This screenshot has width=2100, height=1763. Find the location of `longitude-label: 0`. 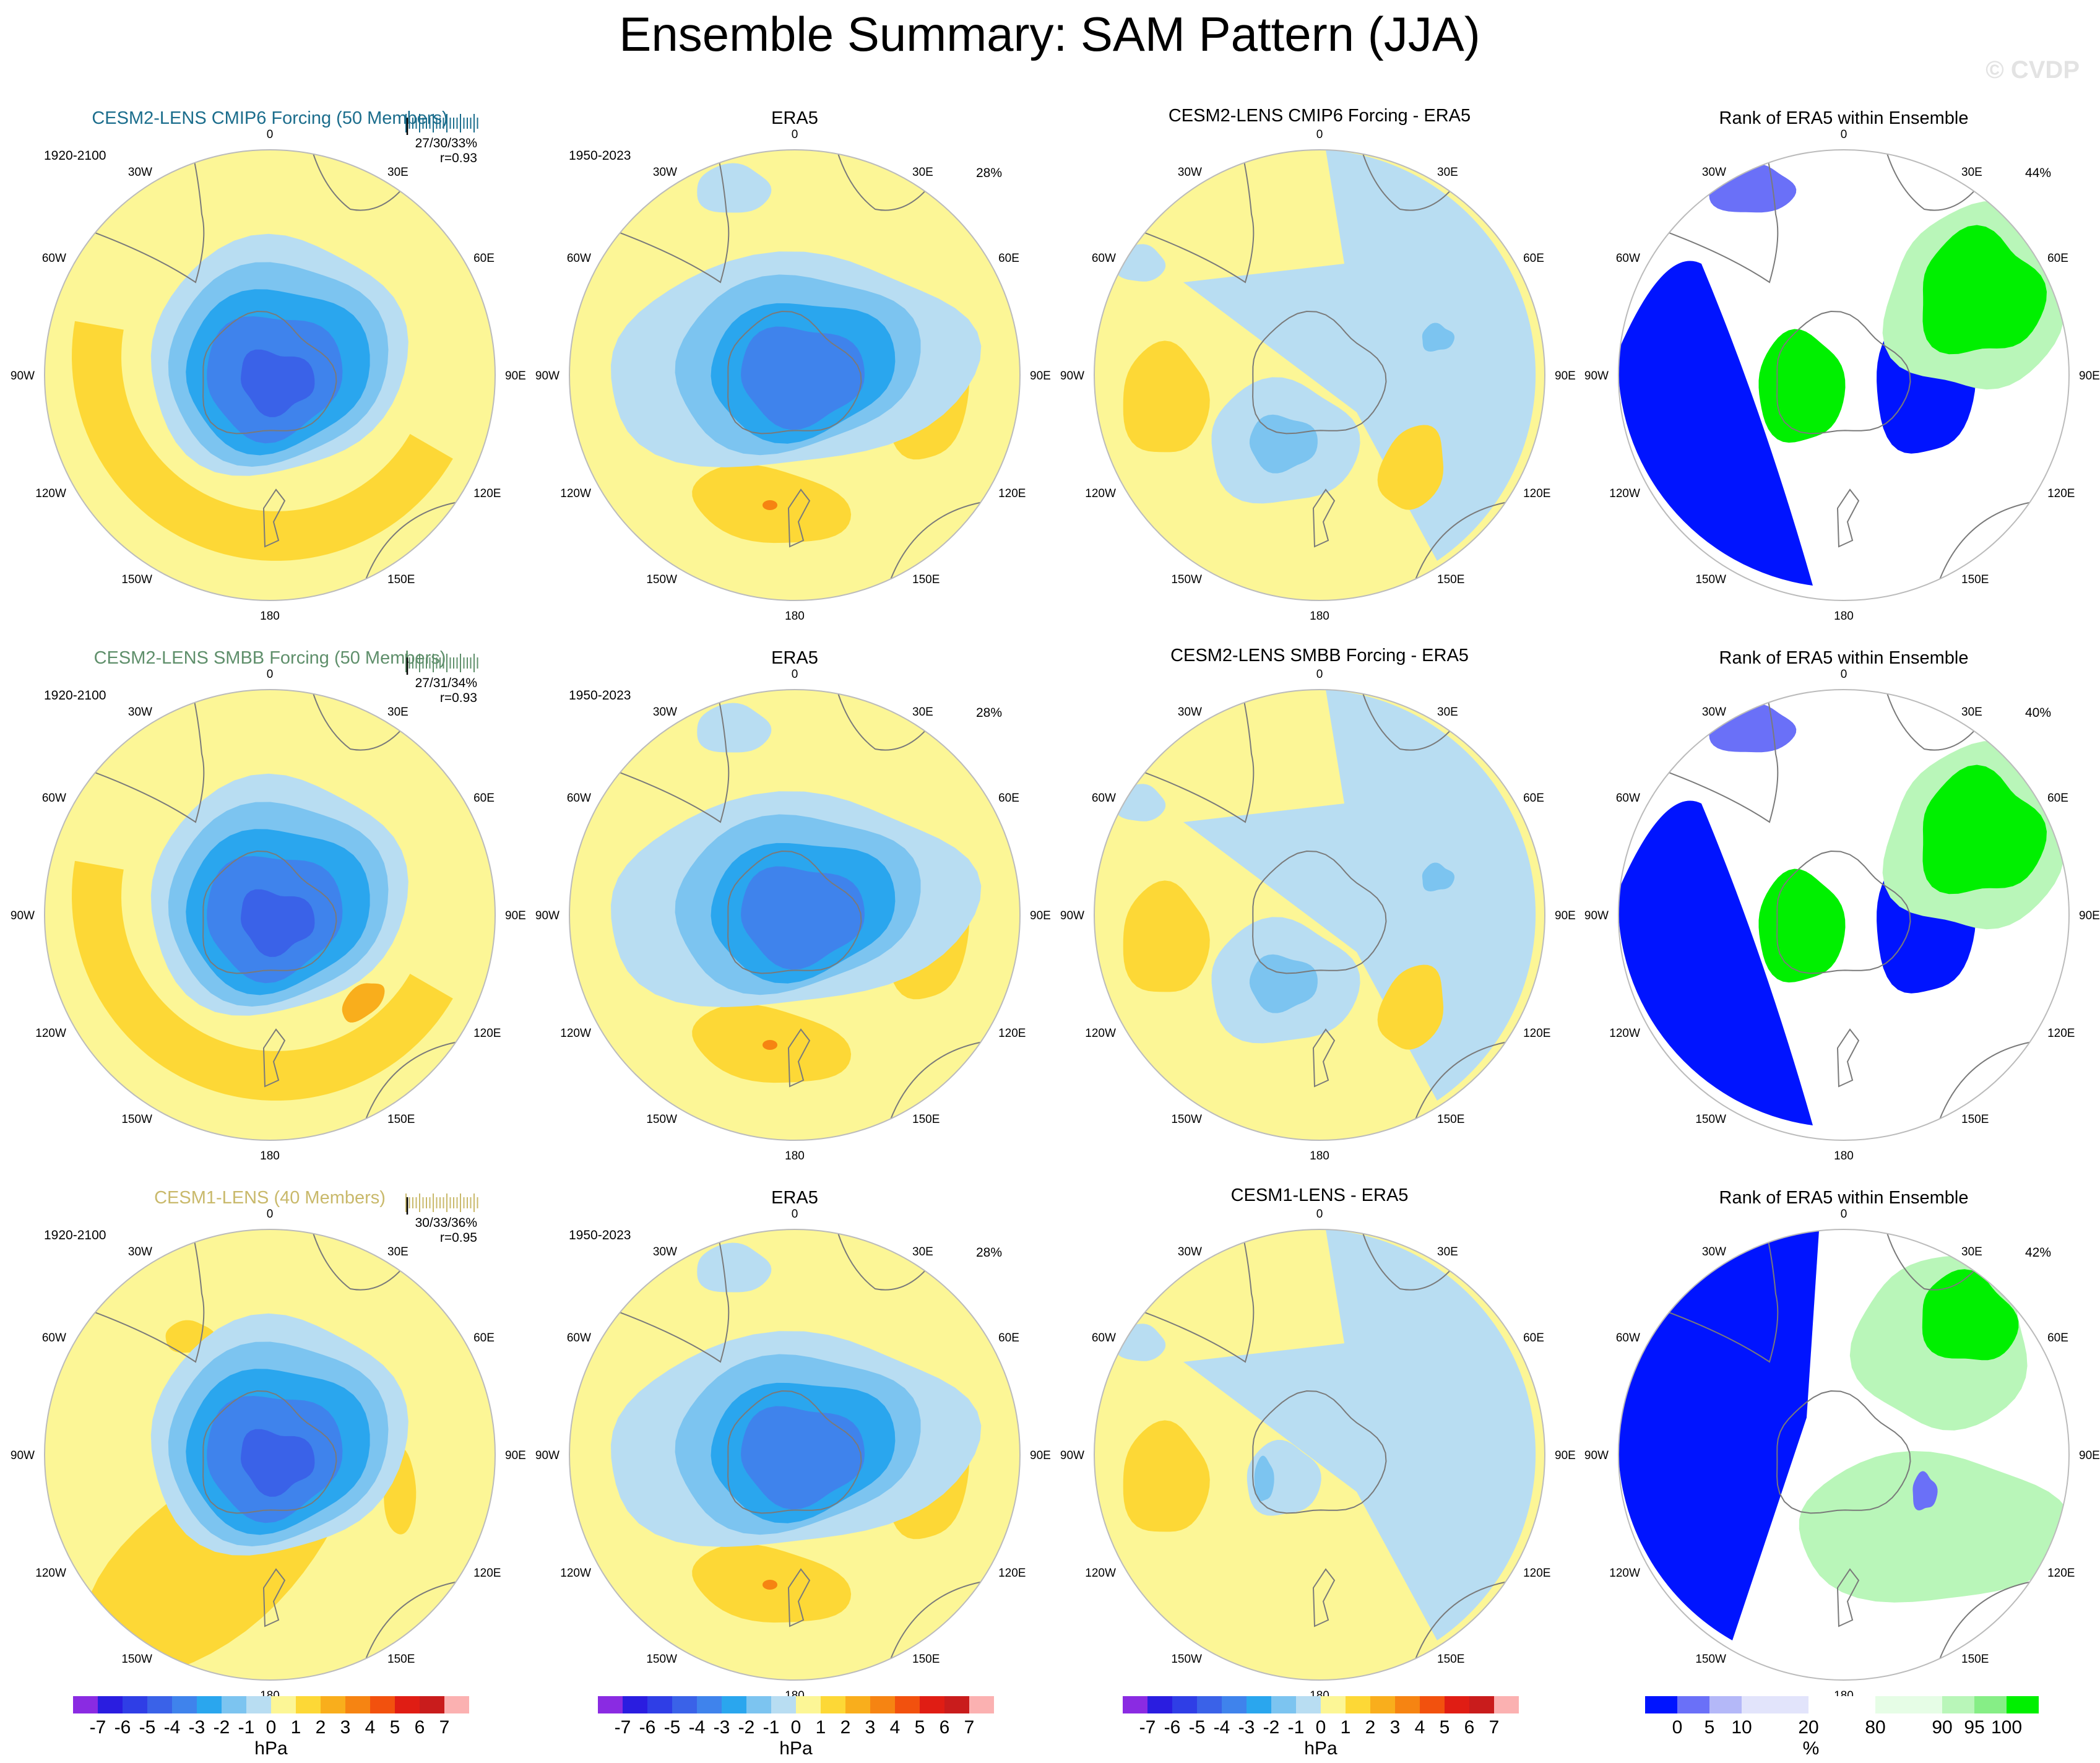

longitude-label: 0 is located at coordinates (270, 134).